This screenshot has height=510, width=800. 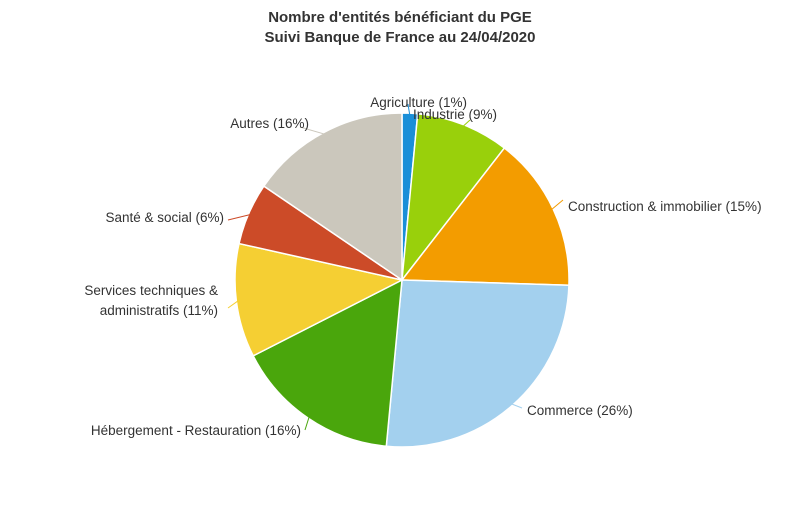 What do you see at coordinates (327, 363) in the screenshot?
I see `pie-slice-hebergement-restauration` at bounding box center [327, 363].